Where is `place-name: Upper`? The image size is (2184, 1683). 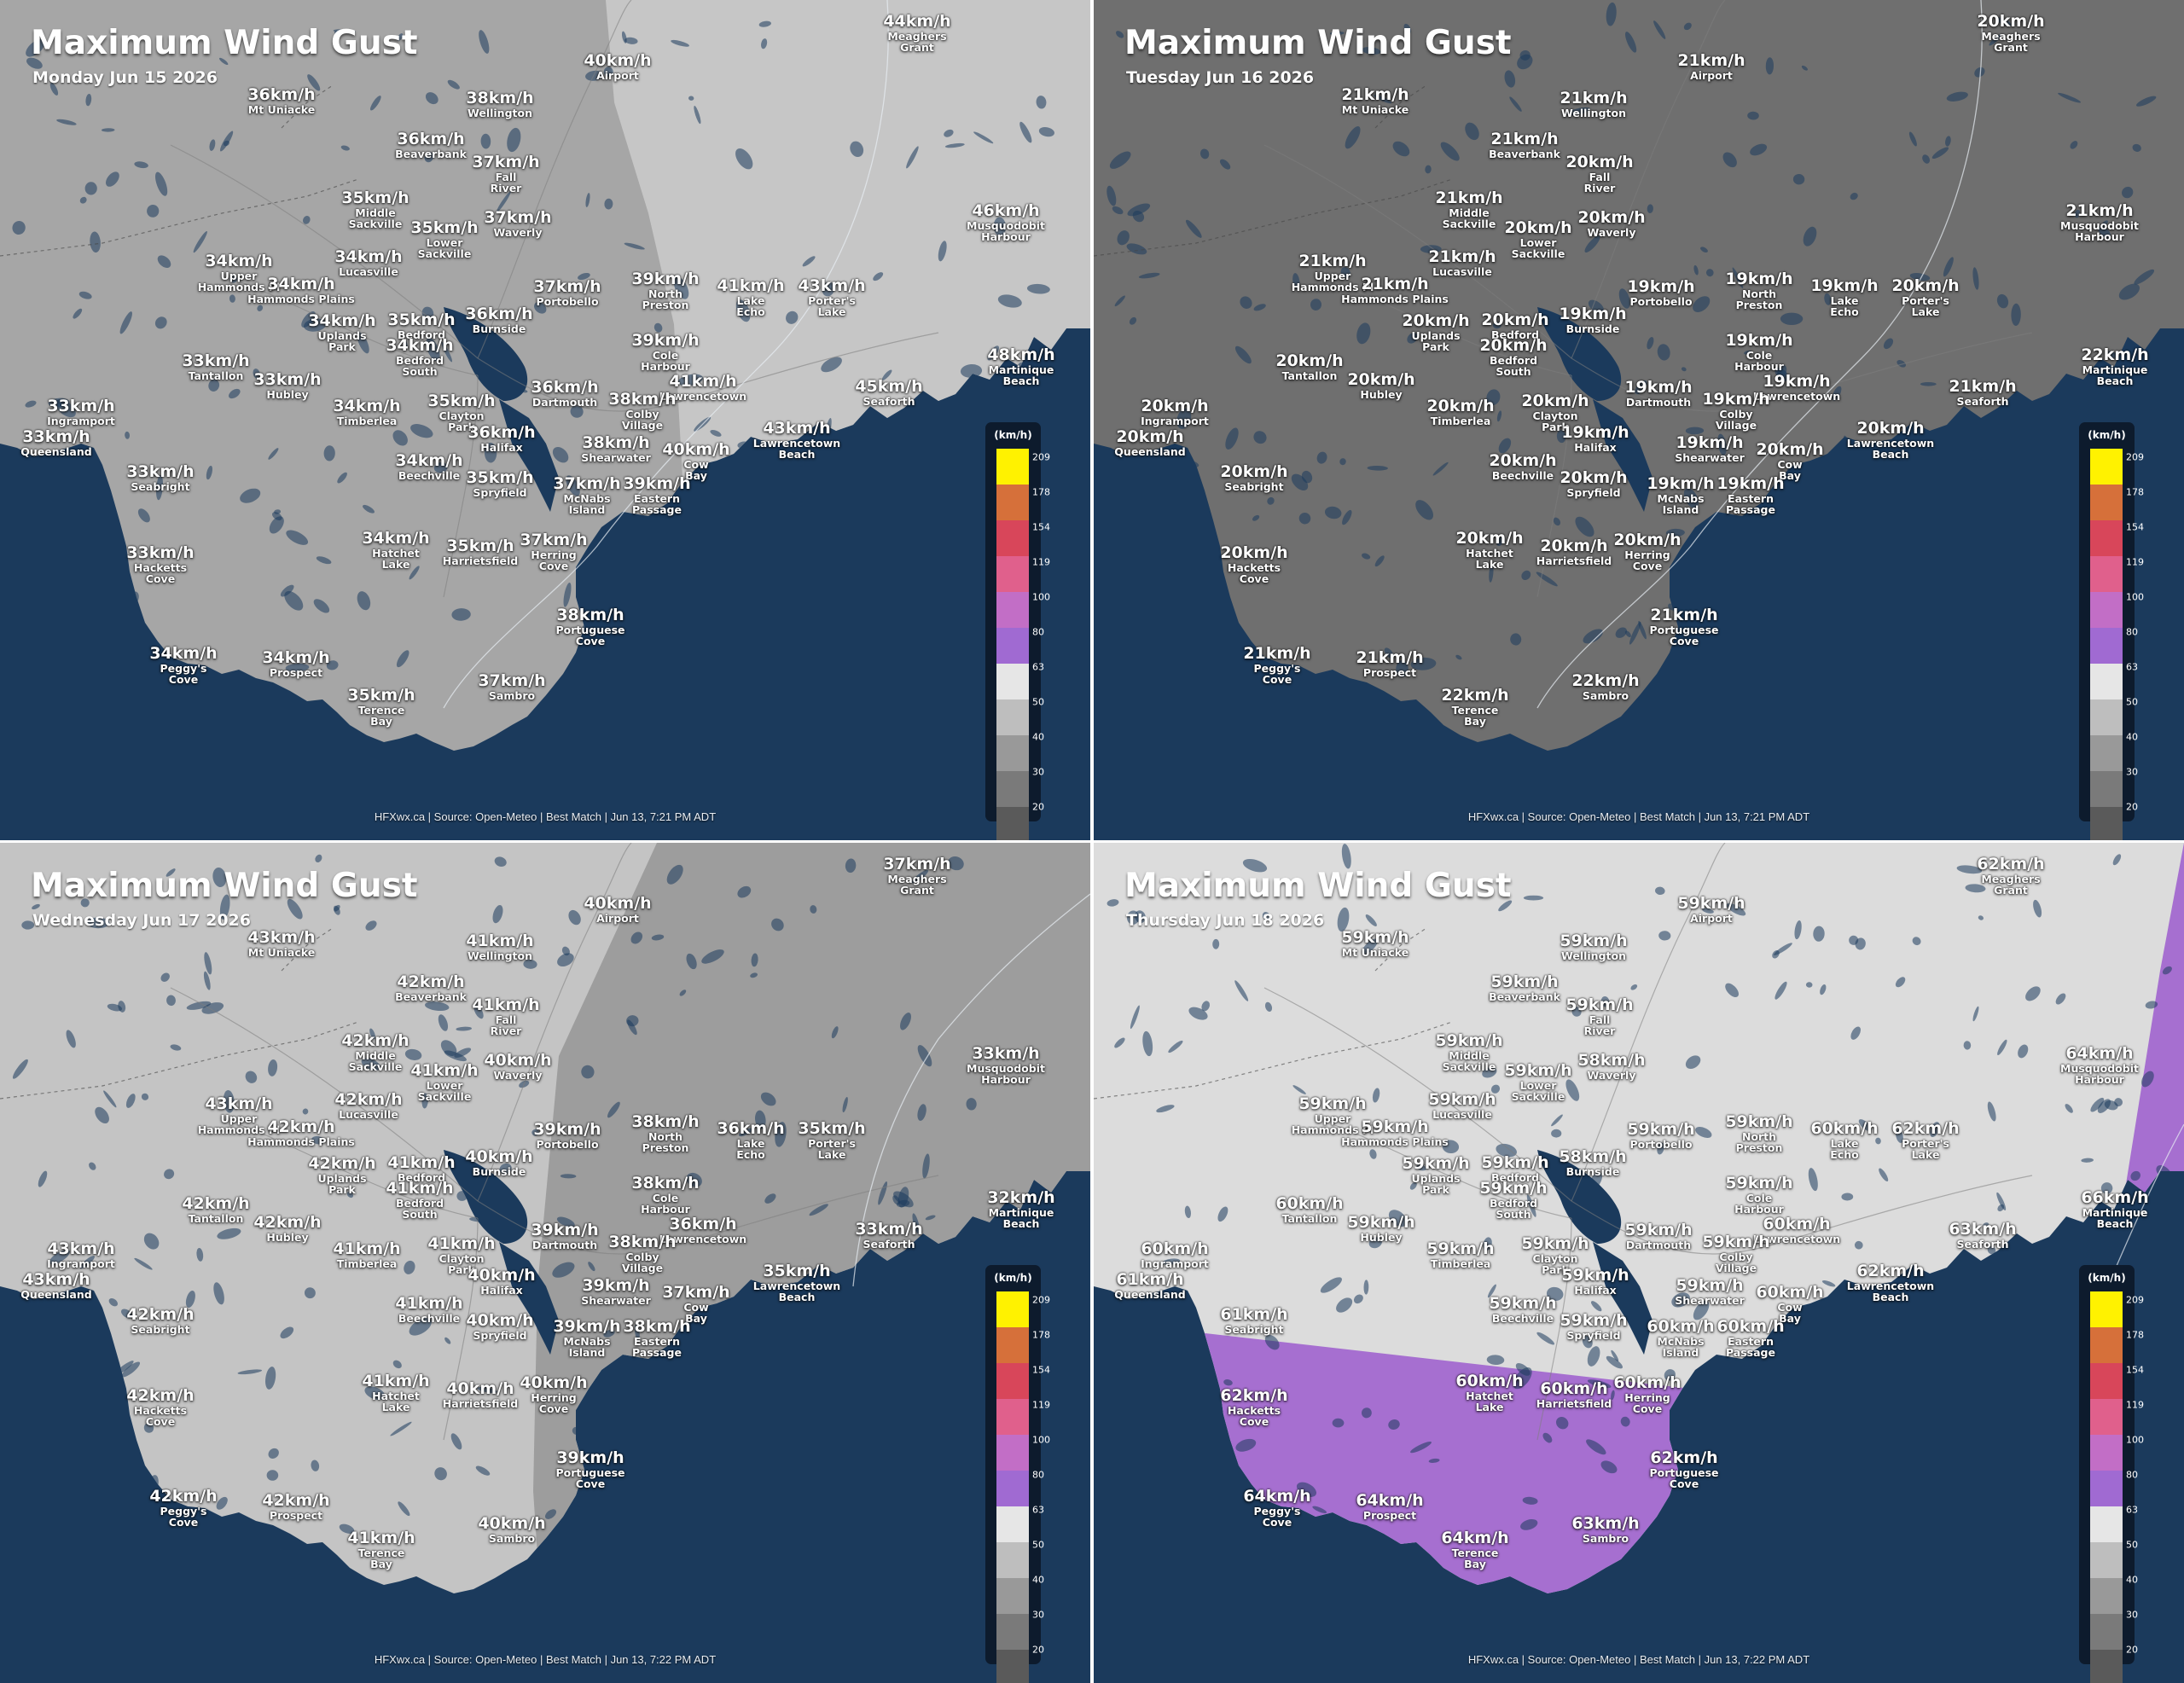
place-name: Upper is located at coordinates (239, 1118).